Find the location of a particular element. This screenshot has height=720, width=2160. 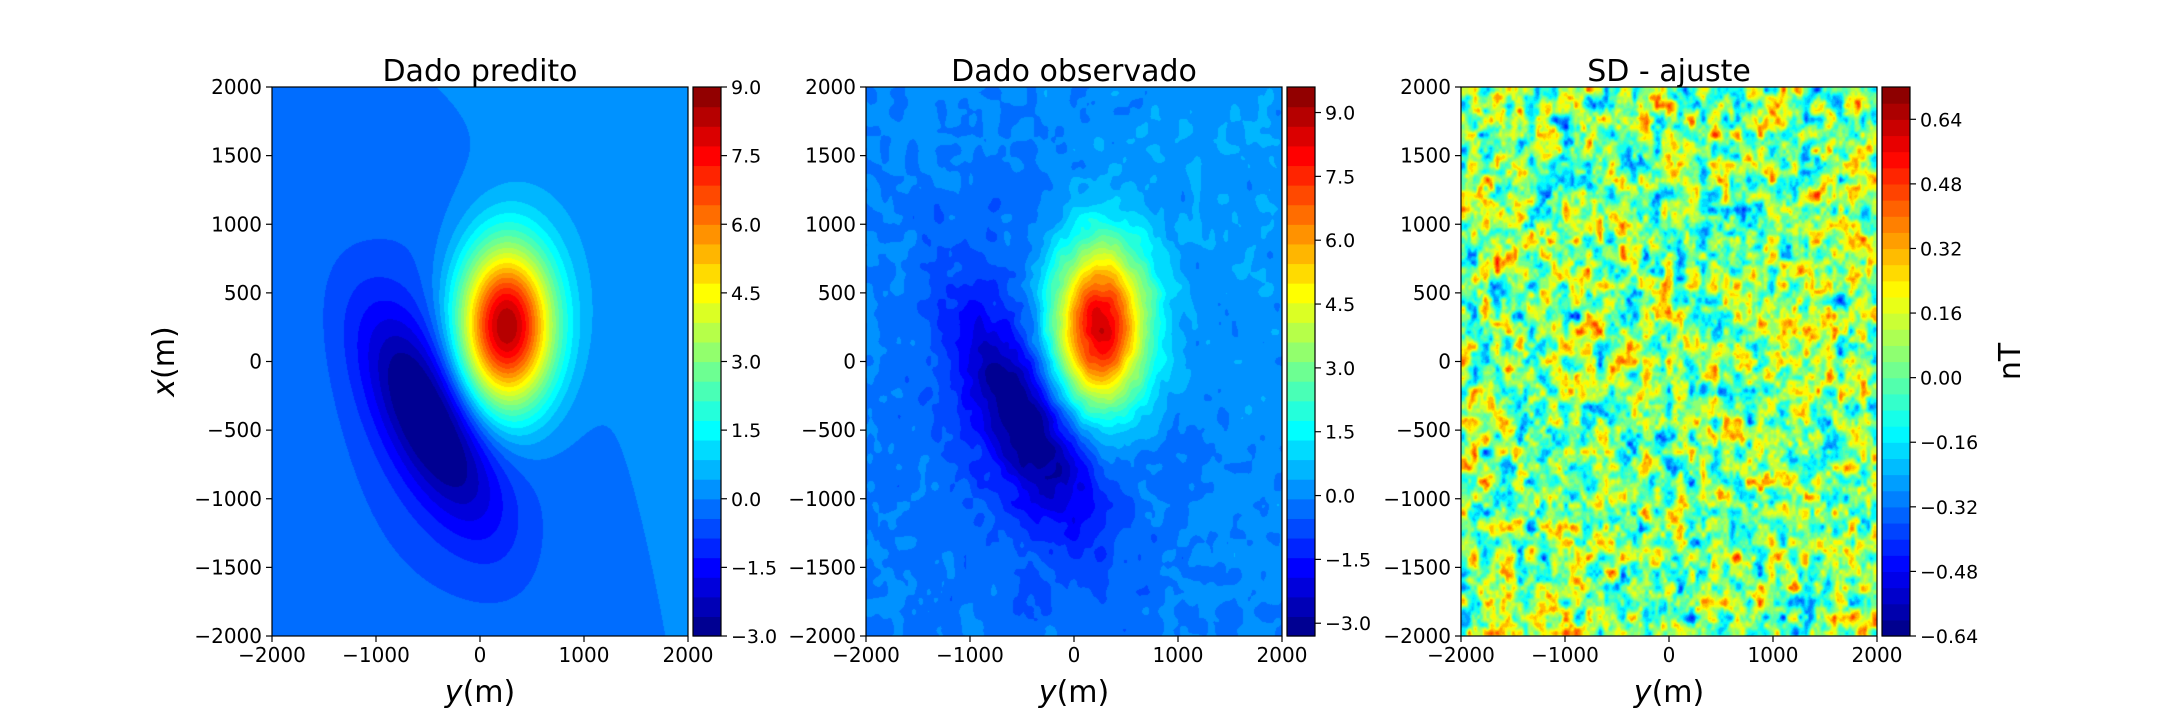

chart-title: Dado observado is located at coordinates (1074, 71).